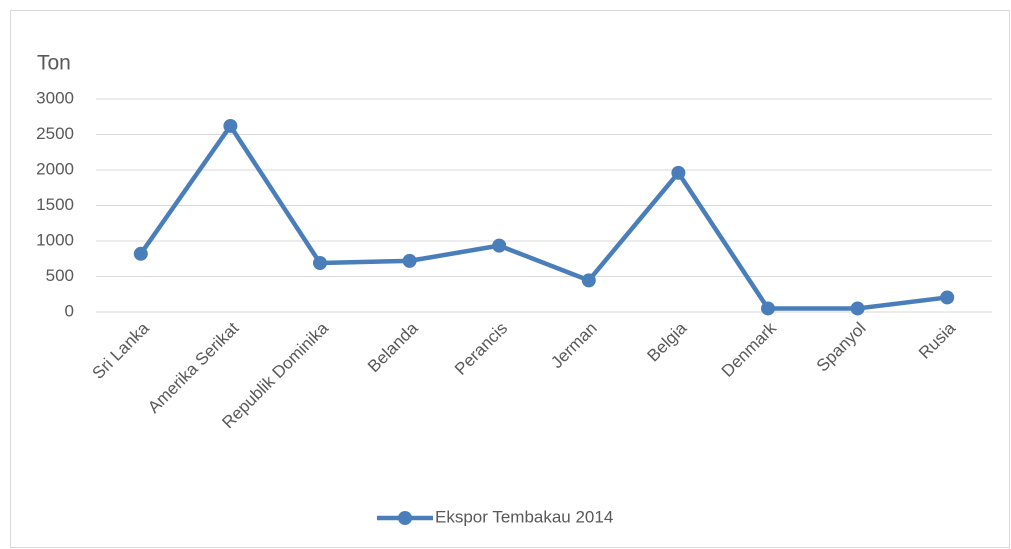  What do you see at coordinates (405, 518) in the screenshot?
I see `legend-marker` at bounding box center [405, 518].